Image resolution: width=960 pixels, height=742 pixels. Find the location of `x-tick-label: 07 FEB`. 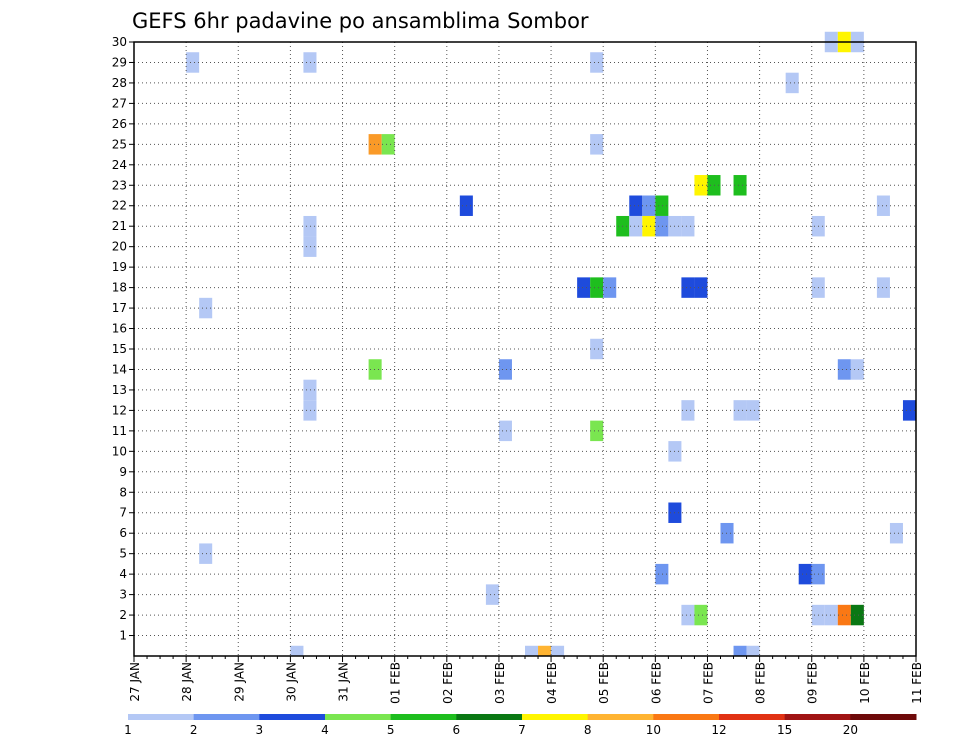

x-tick-label: 07 FEB is located at coordinates (708, 683).